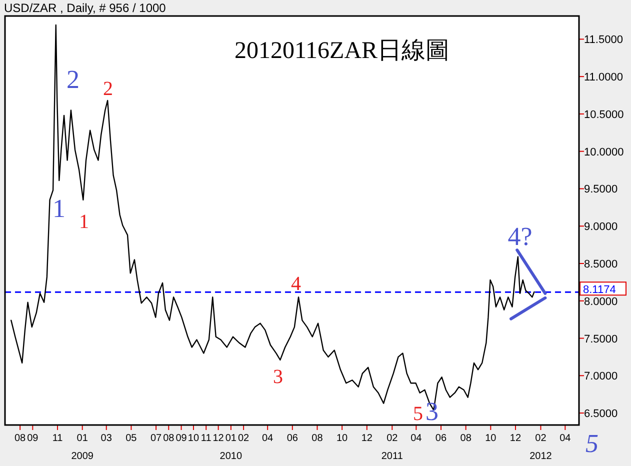  I want to click on x-tick-label: 07, so click(156, 438).